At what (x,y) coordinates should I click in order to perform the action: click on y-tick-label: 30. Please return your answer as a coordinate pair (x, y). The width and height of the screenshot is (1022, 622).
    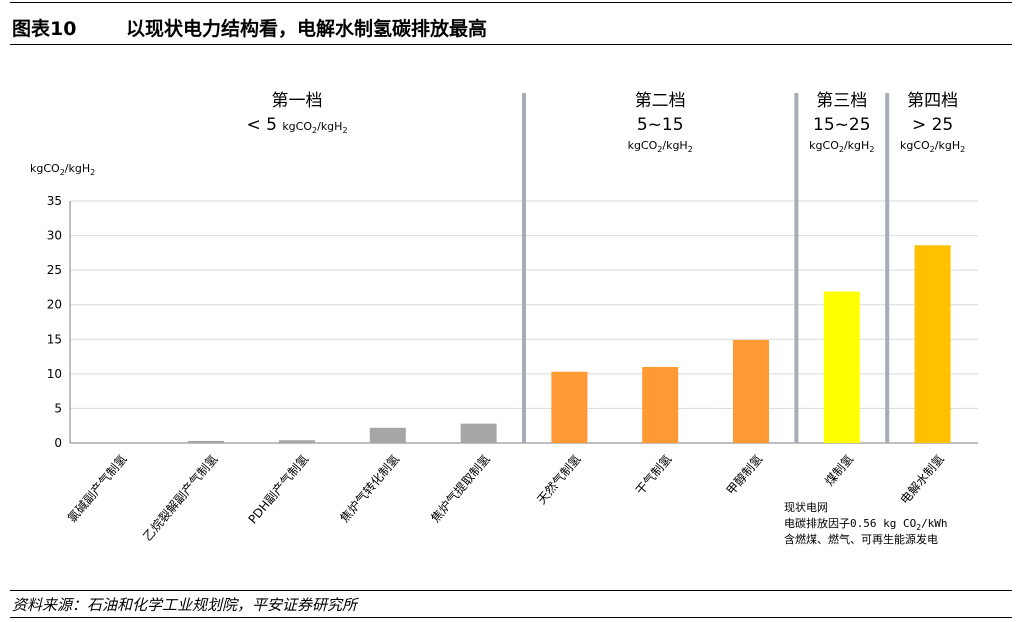
    Looking at the image, I should click on (54, 236).